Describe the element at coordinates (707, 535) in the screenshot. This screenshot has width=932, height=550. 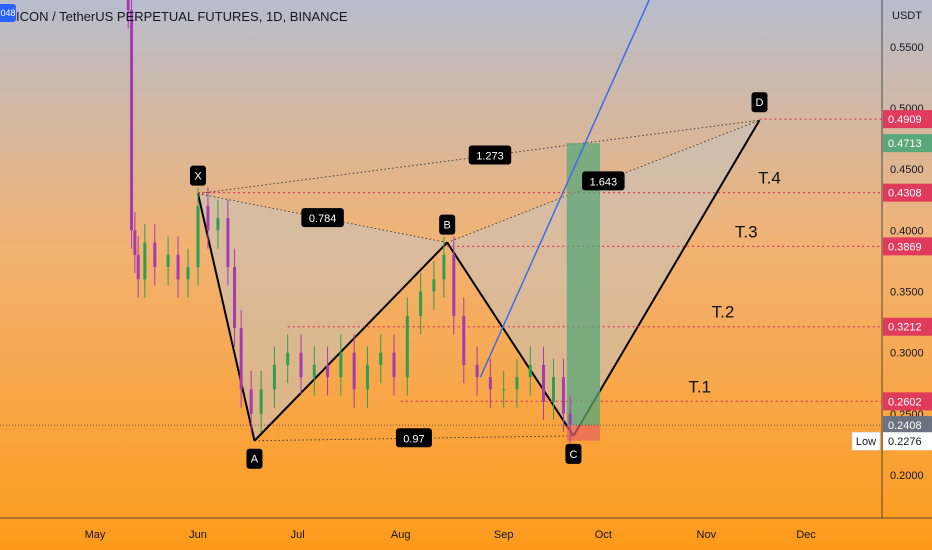
I see `time-tick-label: Nov` at that location.